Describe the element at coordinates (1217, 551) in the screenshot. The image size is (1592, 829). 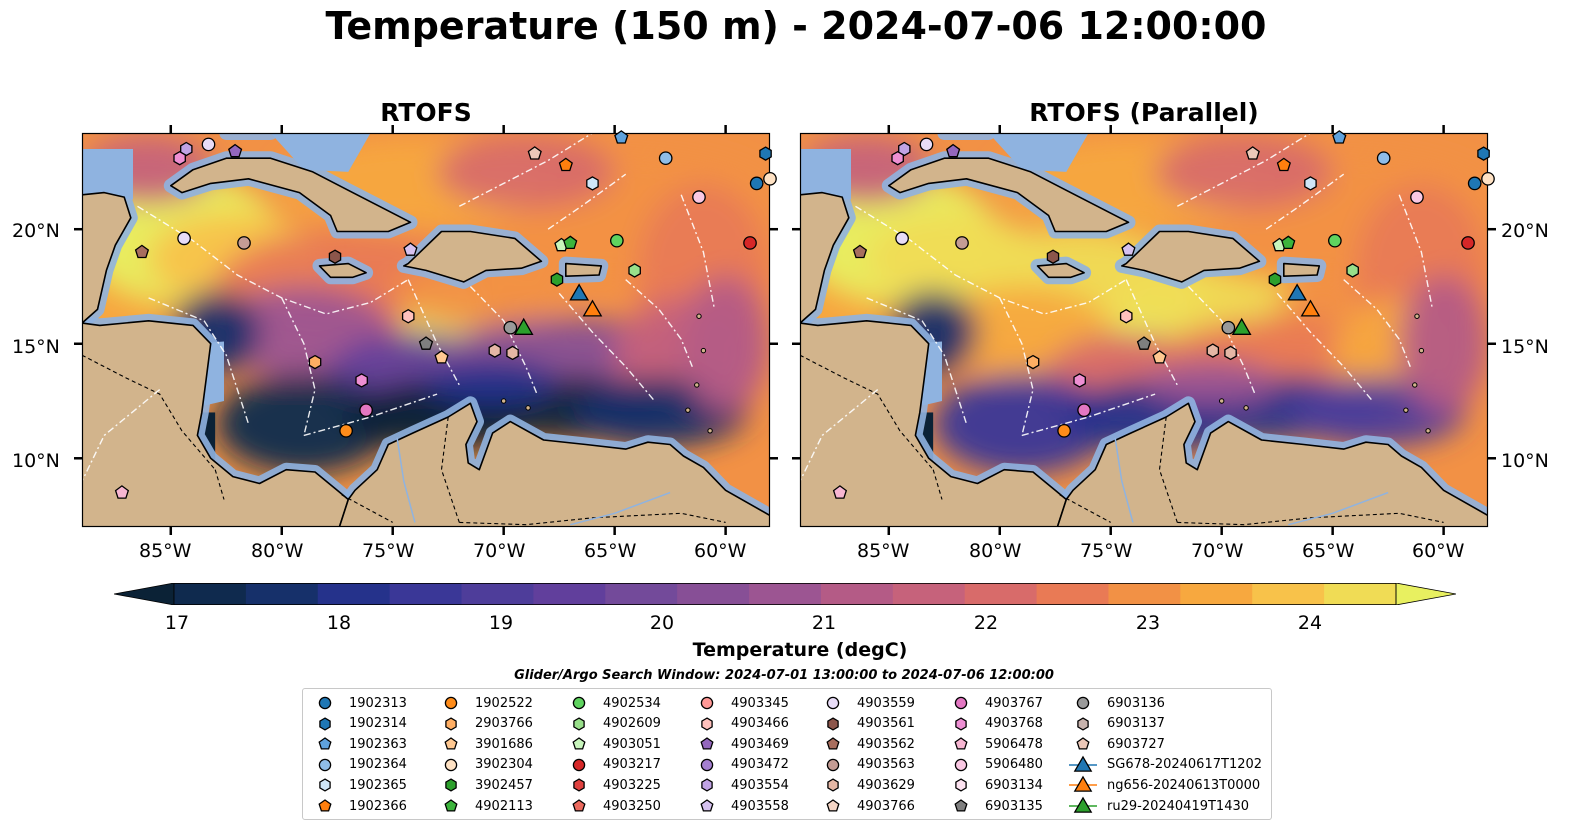
I see `lon-label-right-70: 70°W` at that location.